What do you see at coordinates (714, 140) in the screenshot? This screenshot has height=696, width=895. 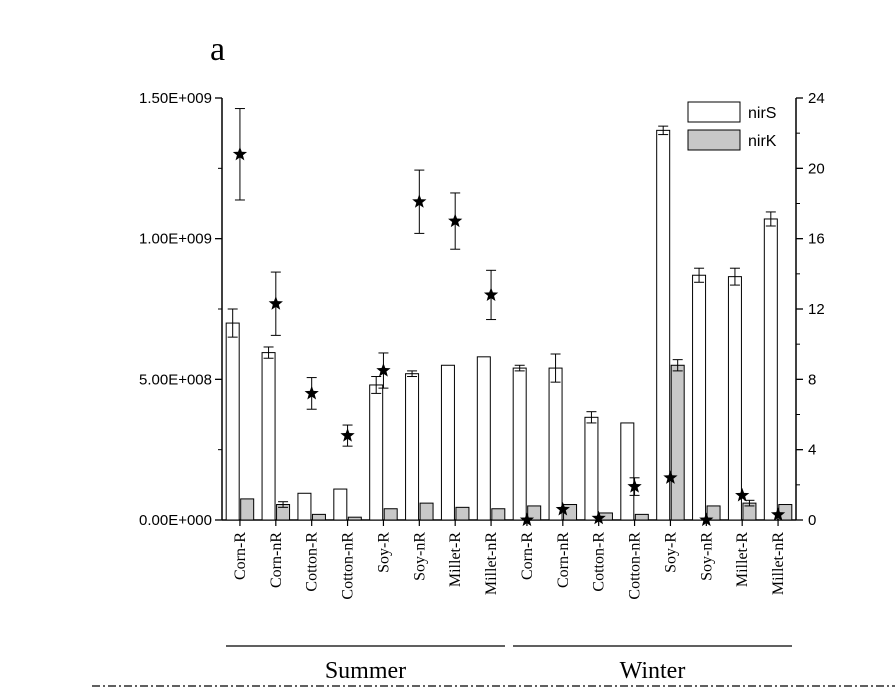 I see `legend-swatch-nirK` at bounding box center [714, 140].